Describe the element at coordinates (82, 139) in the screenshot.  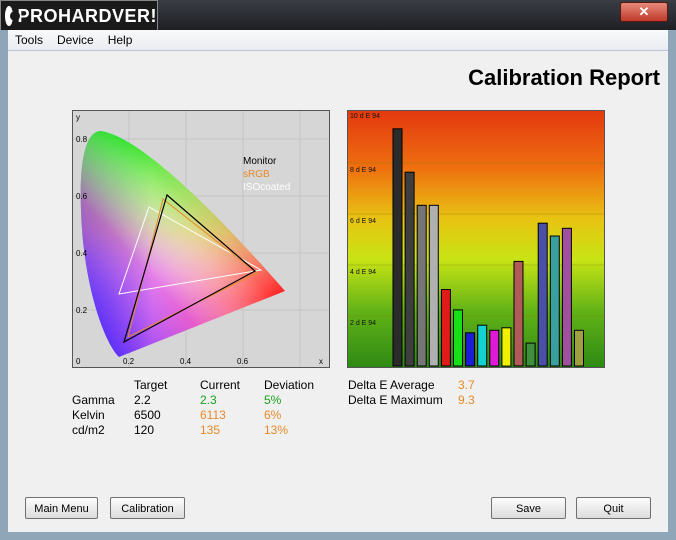
I see `y-tick-label: 0.8` at that location.